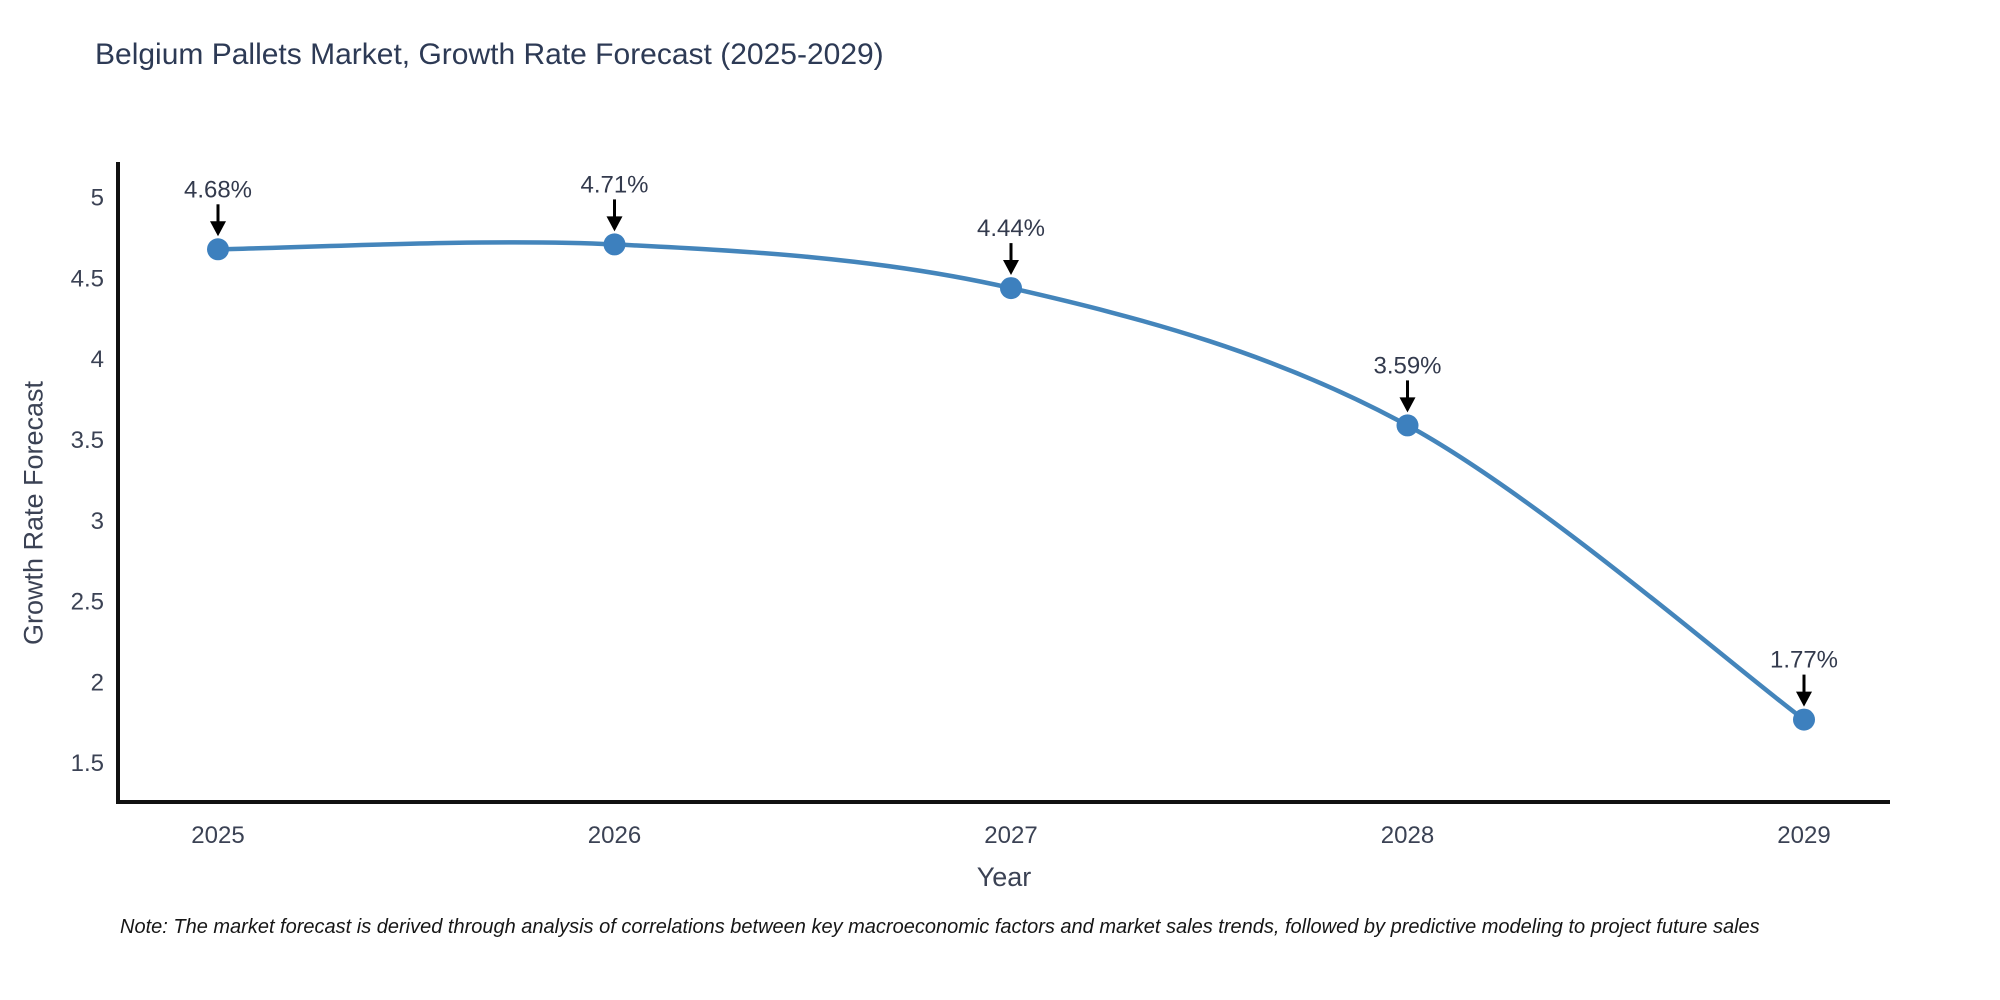 This screenshot has height=1000, width=2000. What do you see at coordinates (97, 682) in the screenshot?
I see `y-tick-label: 2` at bounding box center [97, 682].